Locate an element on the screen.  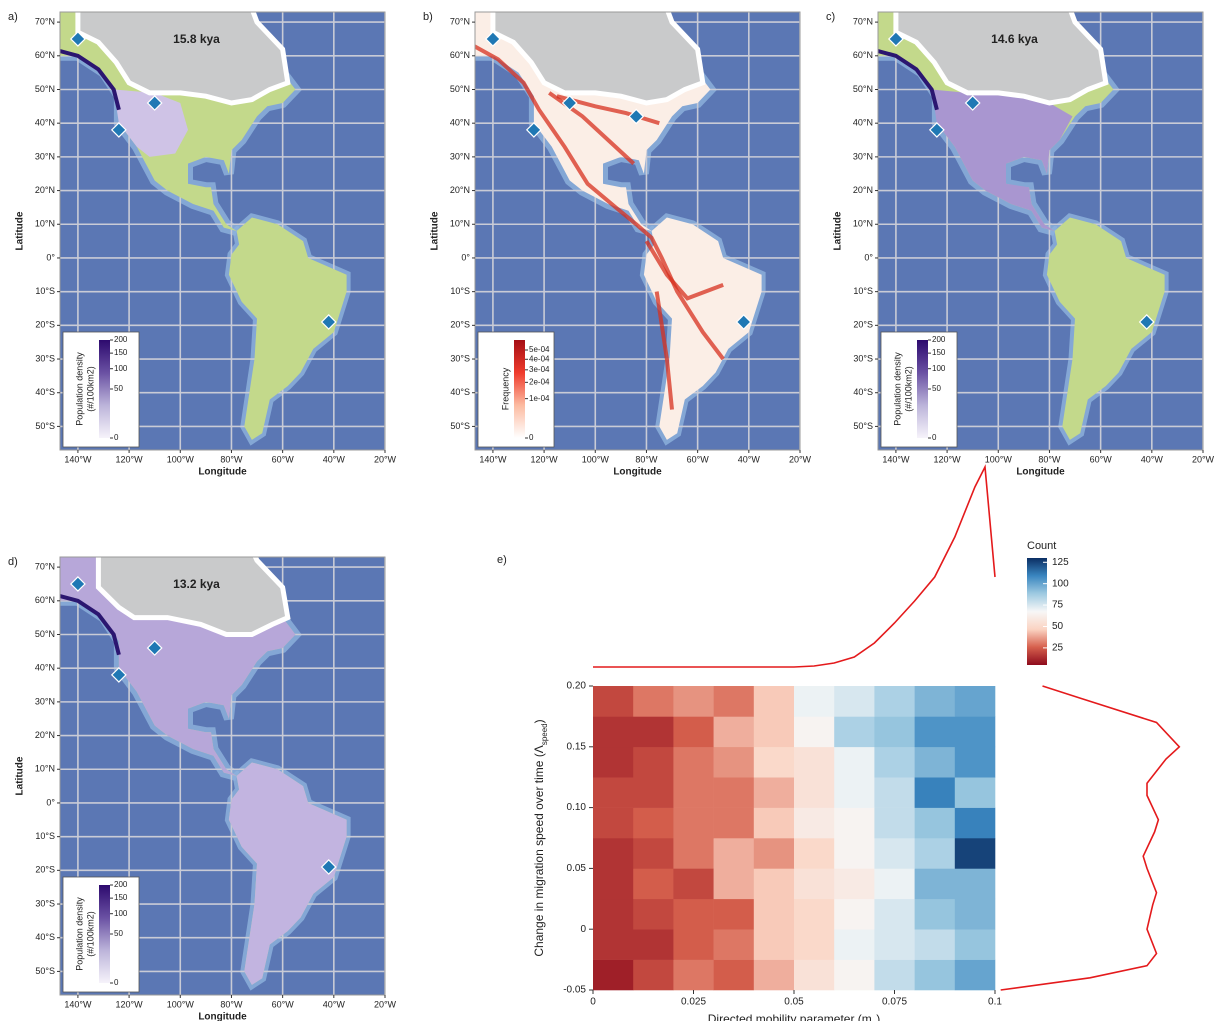
x-tick-label: 120°W is located at coordinates (948, 459).